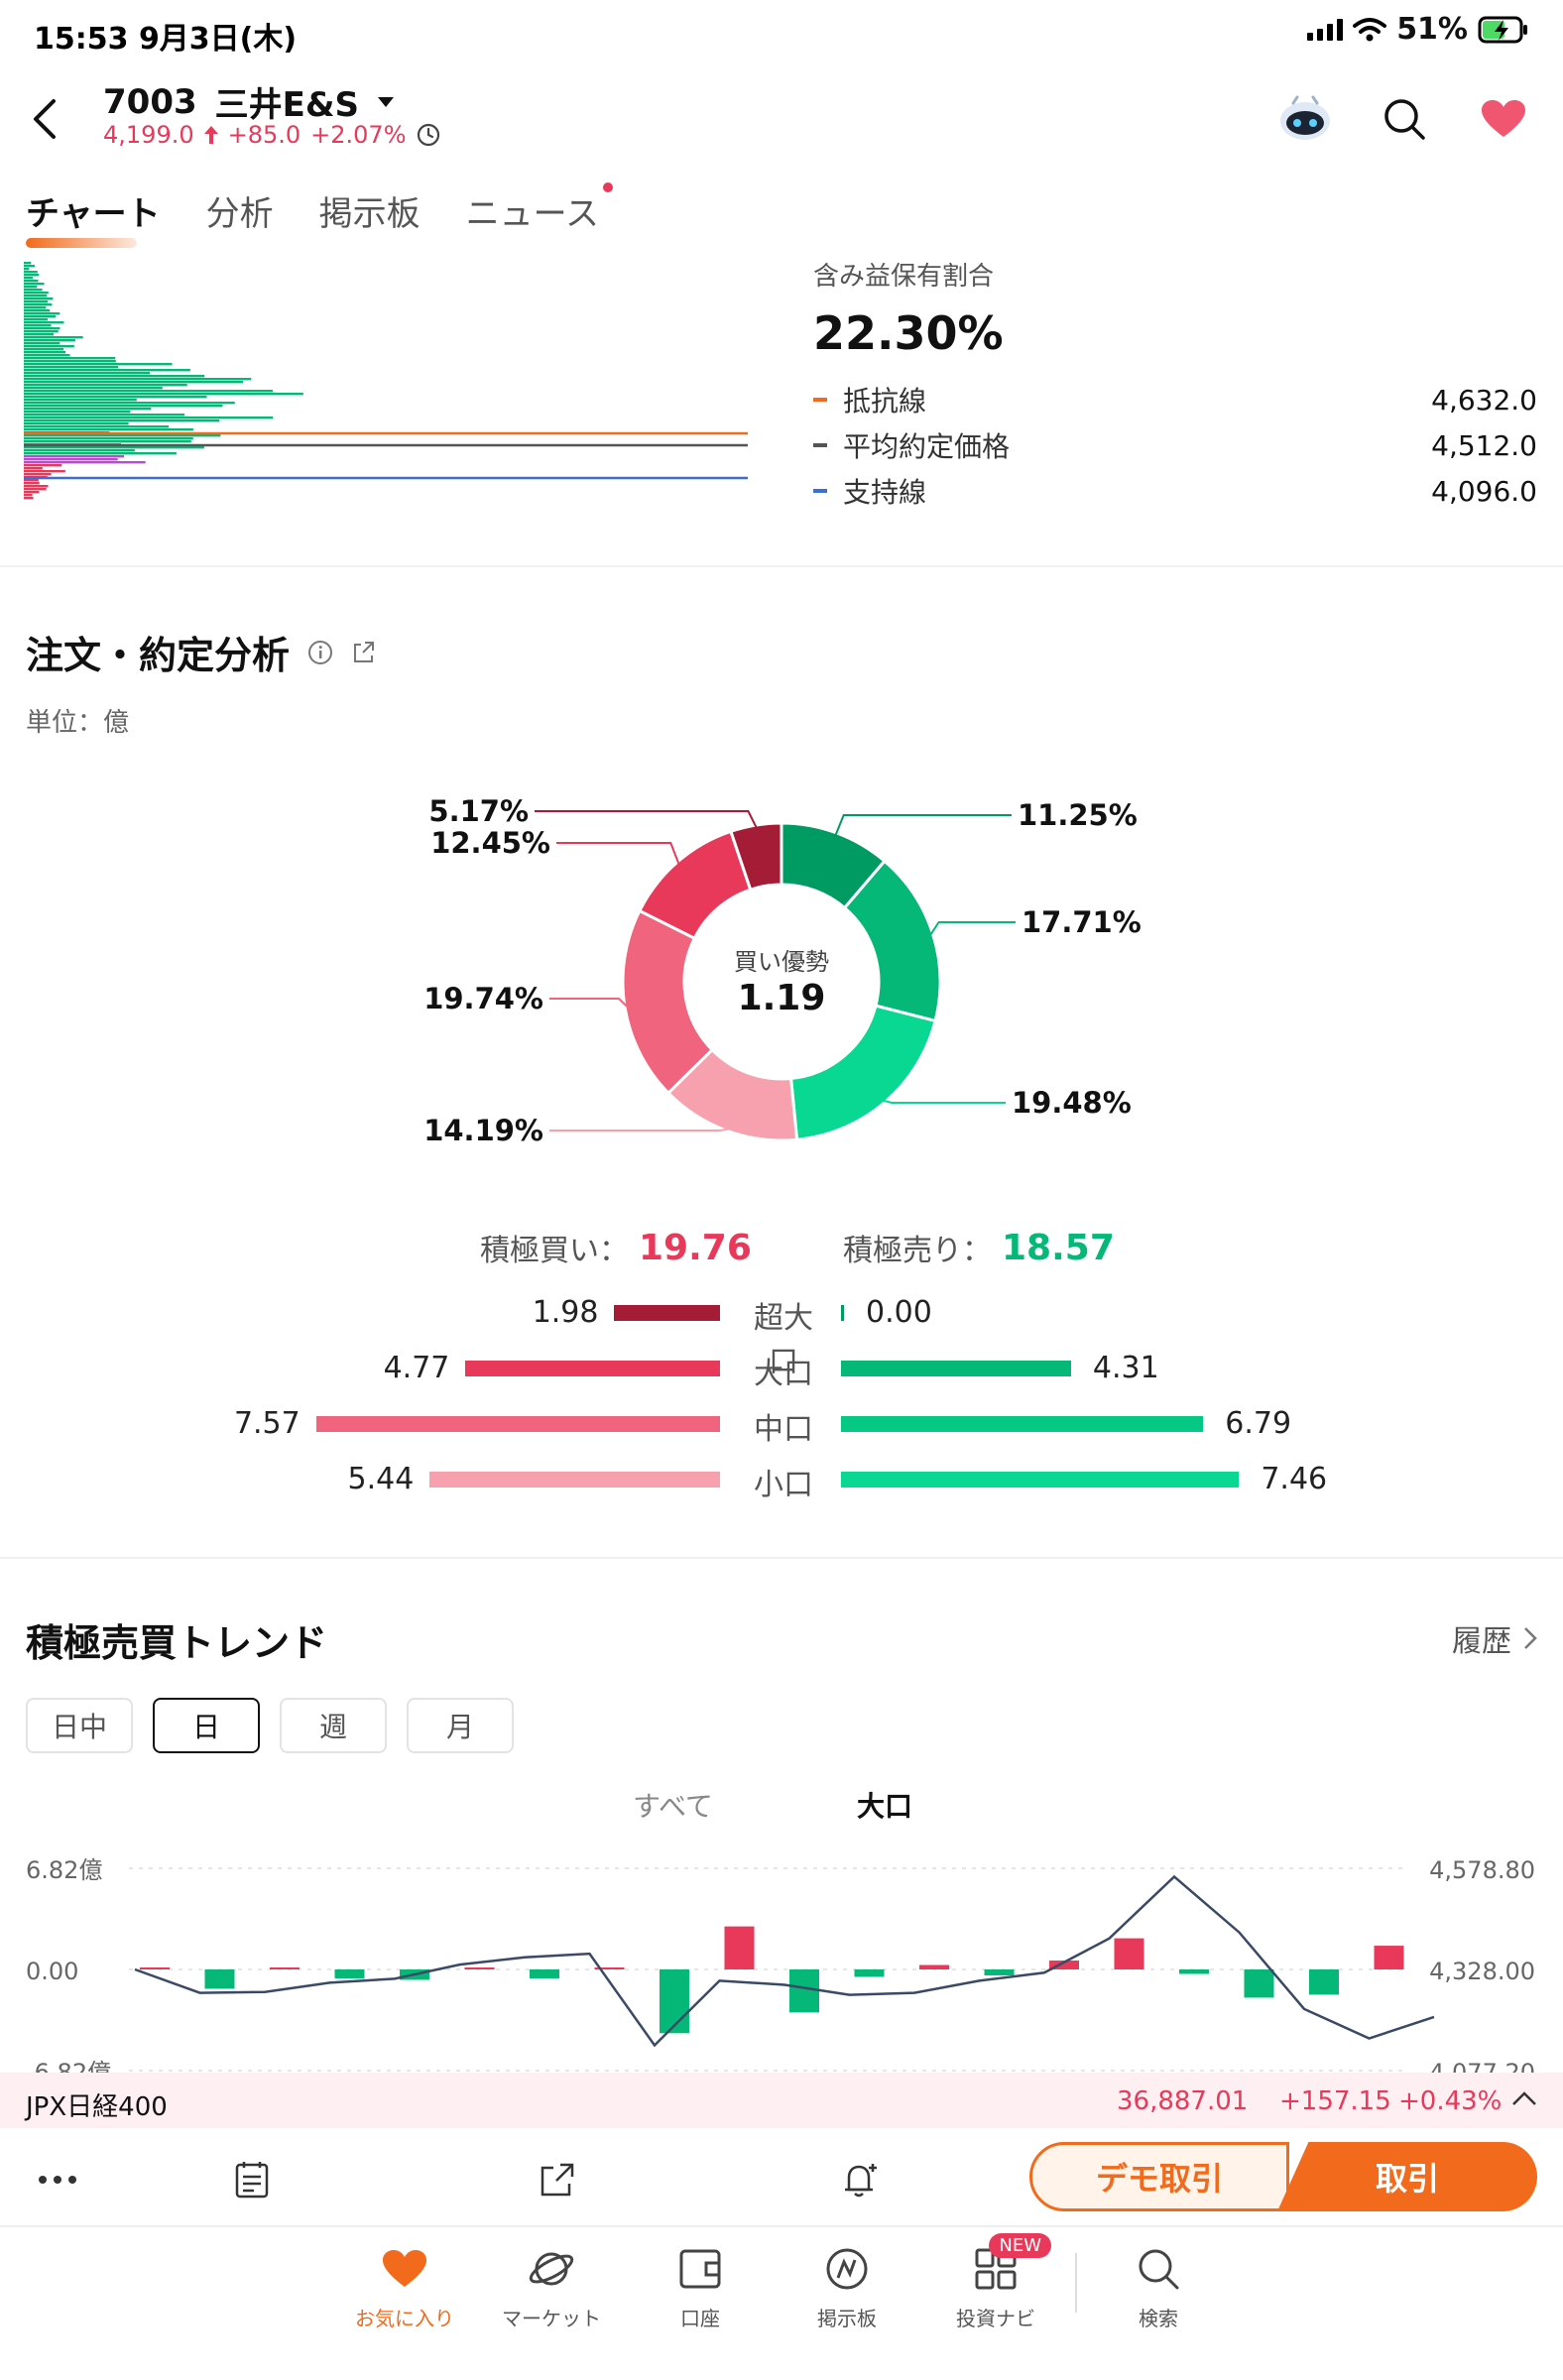 This screenshot has width=1563, height=2380. I want to click on nav-board: 掲示板, so click(847, 2286).